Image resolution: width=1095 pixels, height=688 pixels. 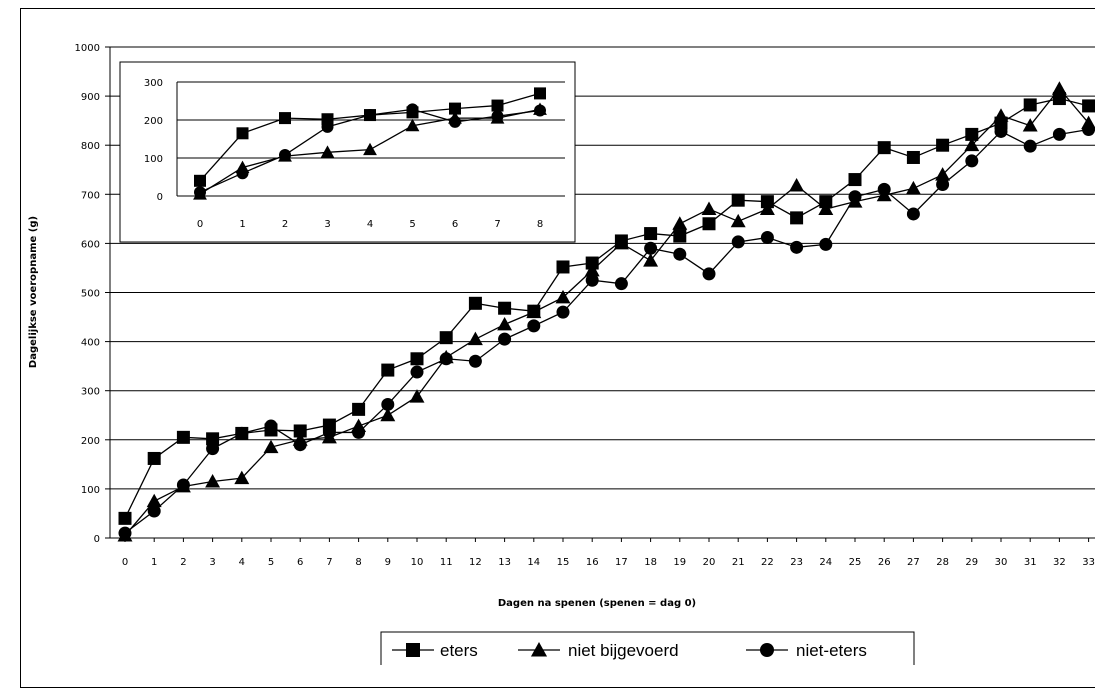 I want to click on y-axis-label: Dagelijkse voeropname (g), so click(x=33, y=292).